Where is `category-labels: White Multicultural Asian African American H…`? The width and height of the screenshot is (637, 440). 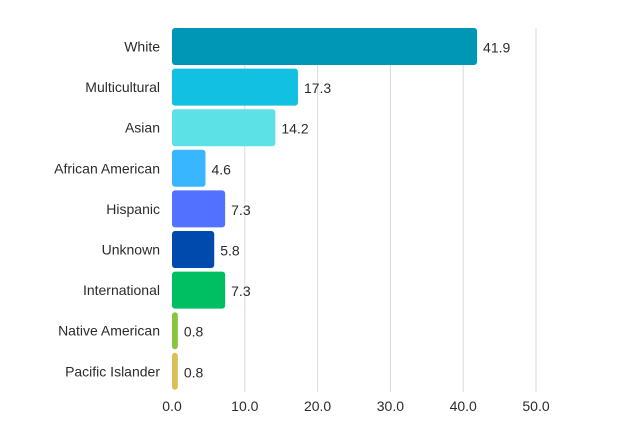 category-labels: White Multicultural Asian African American H… is located at coordinates (107, 209).